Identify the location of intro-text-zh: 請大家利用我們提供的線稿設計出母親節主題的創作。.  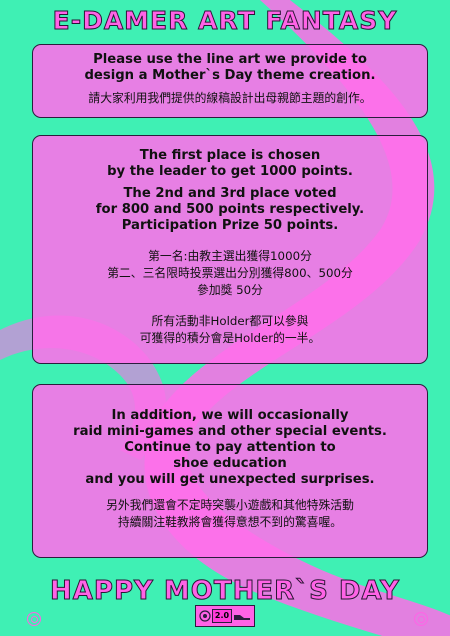
(230, 98).